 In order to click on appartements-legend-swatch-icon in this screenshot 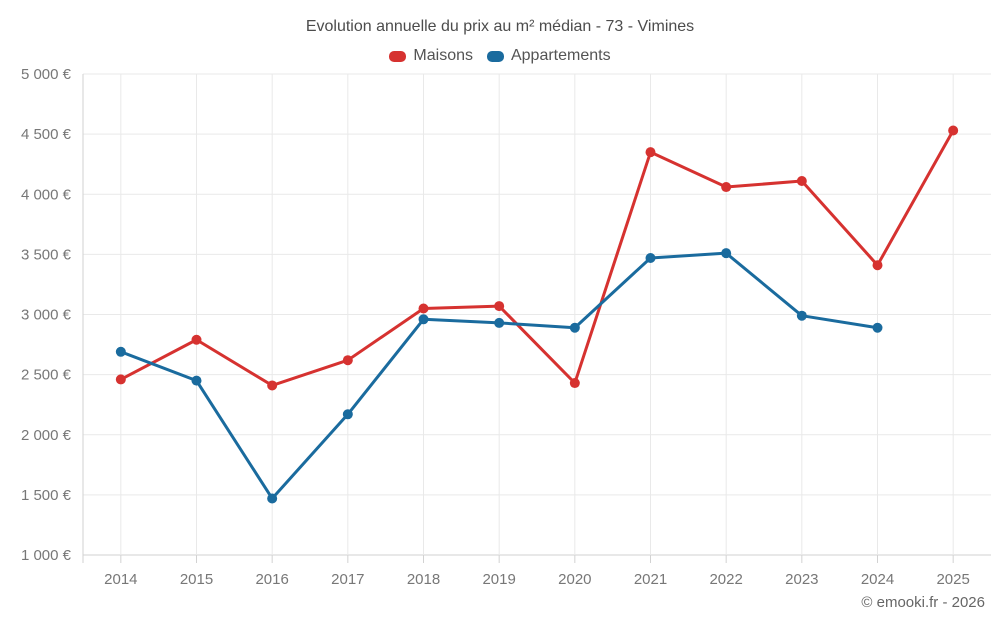, I will do `click(495, 56)`.